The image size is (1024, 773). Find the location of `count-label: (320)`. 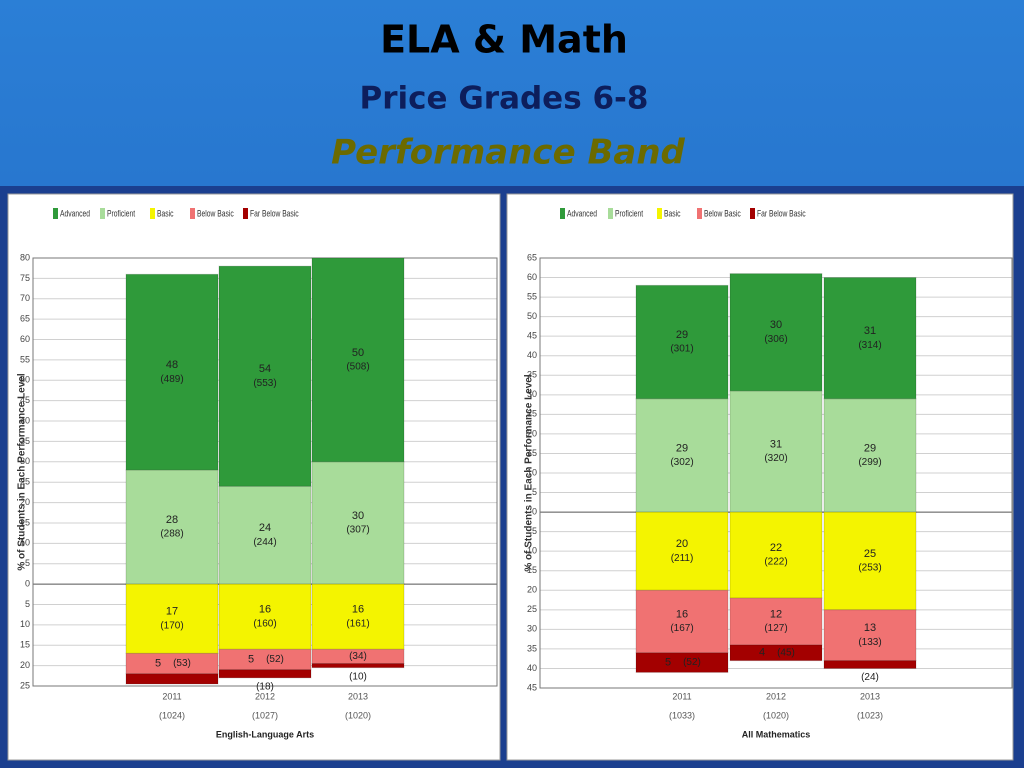

count-label: (320) is located at coordinates (775, 458).